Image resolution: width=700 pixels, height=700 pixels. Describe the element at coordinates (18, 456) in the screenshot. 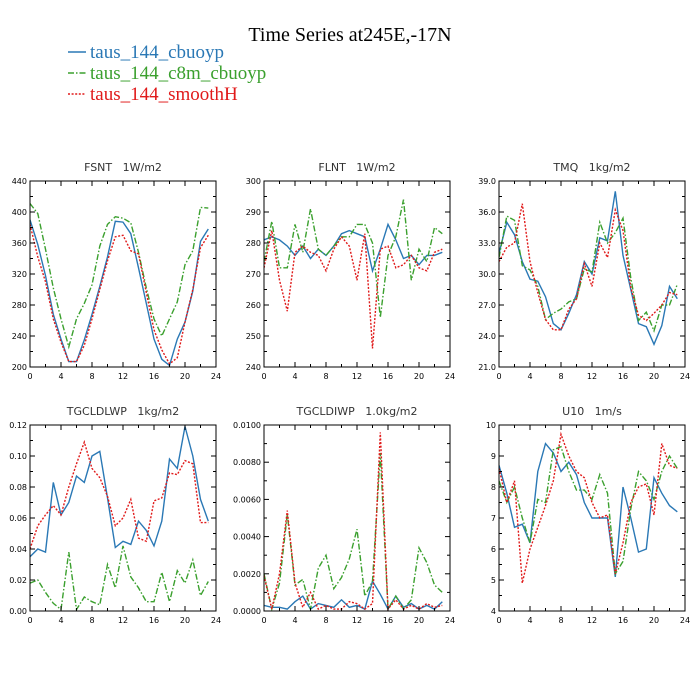

I see `y-tick-label: 0.10` at that location.